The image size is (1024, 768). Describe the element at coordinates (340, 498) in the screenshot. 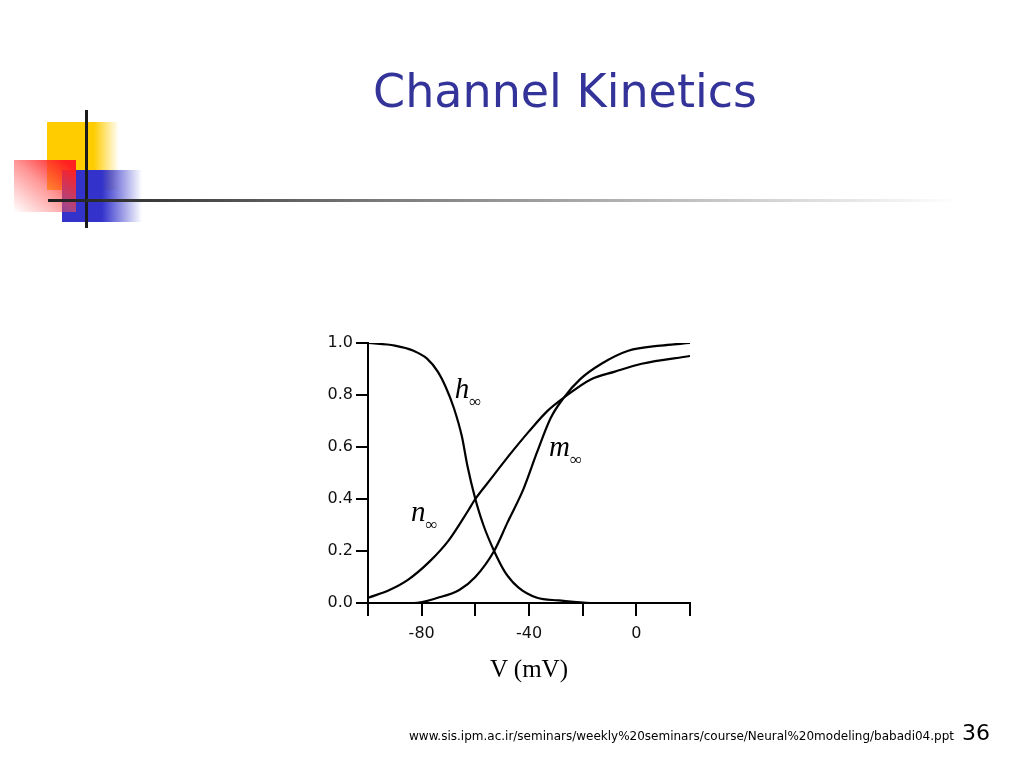

I see `y-tick-label: 0.4` at that location.